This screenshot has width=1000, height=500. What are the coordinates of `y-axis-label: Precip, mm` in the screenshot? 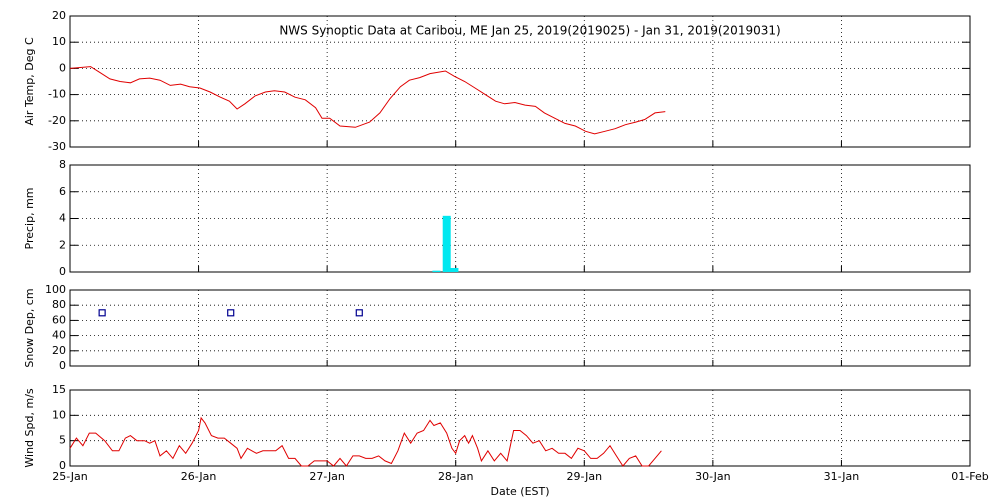 It's located at (29, 219).